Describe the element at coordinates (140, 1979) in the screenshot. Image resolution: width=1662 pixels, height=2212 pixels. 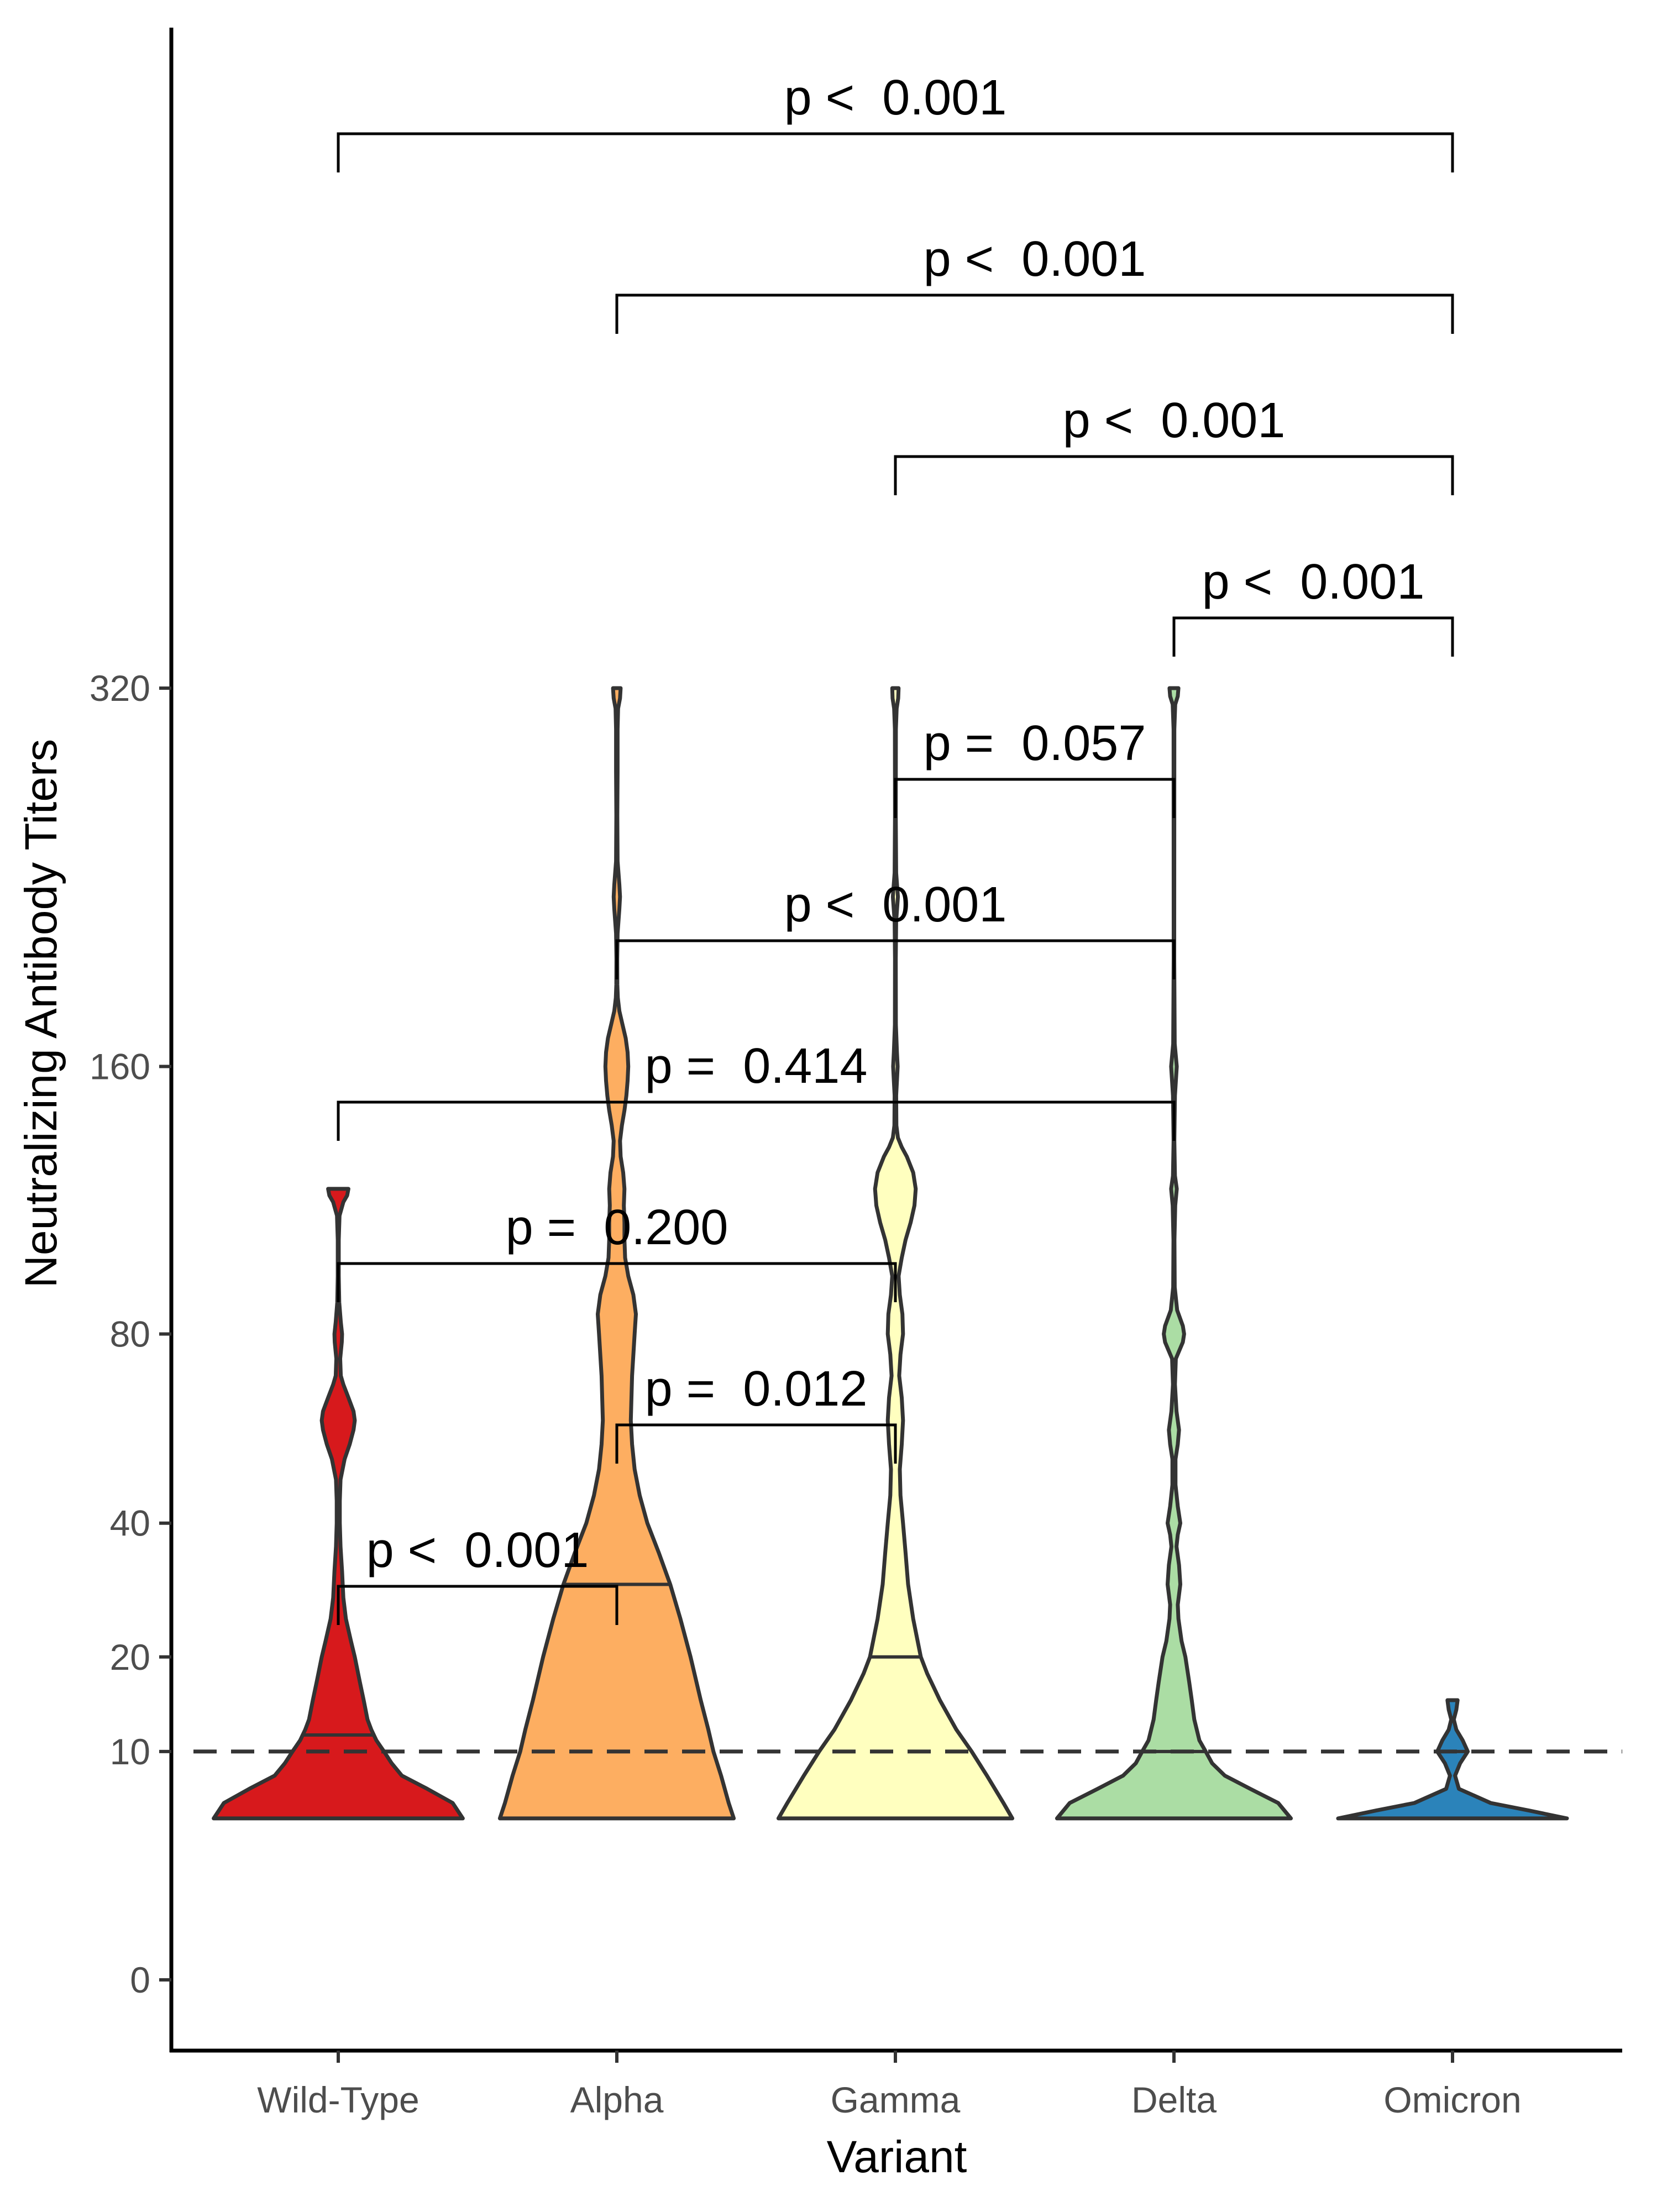
I see `y-tick-label: 0` at that location.